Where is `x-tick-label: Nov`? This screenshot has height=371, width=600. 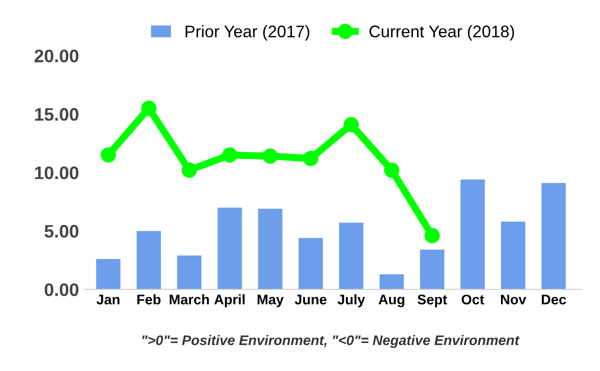
x-tick-label: Nov is located at coordinates (513, 299).